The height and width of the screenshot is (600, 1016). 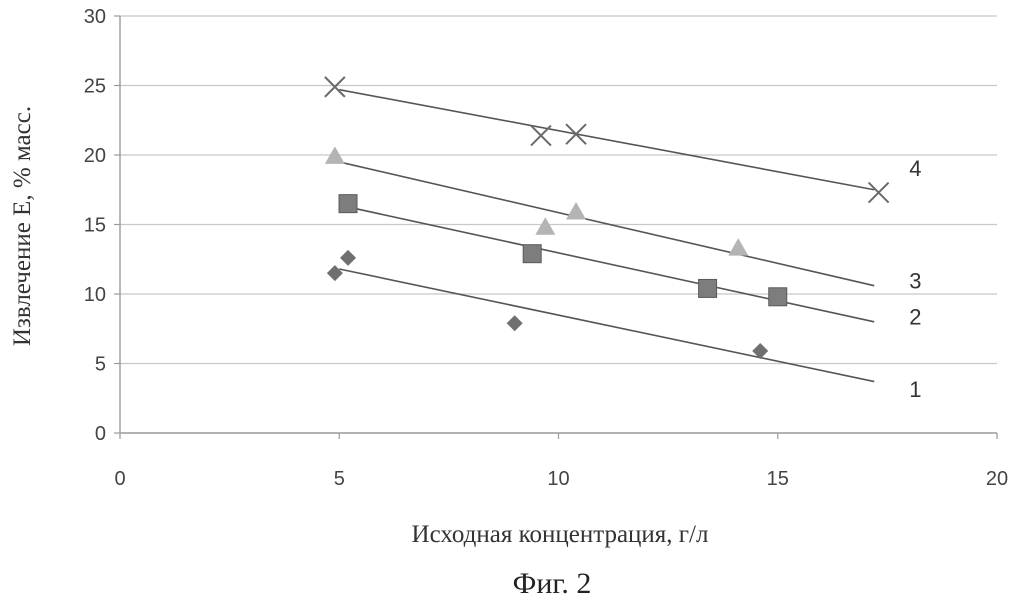 What do you see at coordinates (119, 479) in the screenshot?
I see `x-tick-label: 0` at bounding box center [119, 479].